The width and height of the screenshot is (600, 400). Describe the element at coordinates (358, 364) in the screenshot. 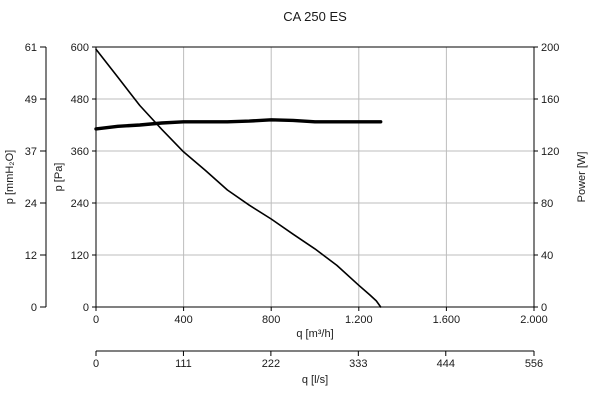

I see `x2-tick-label: 333` at that location.